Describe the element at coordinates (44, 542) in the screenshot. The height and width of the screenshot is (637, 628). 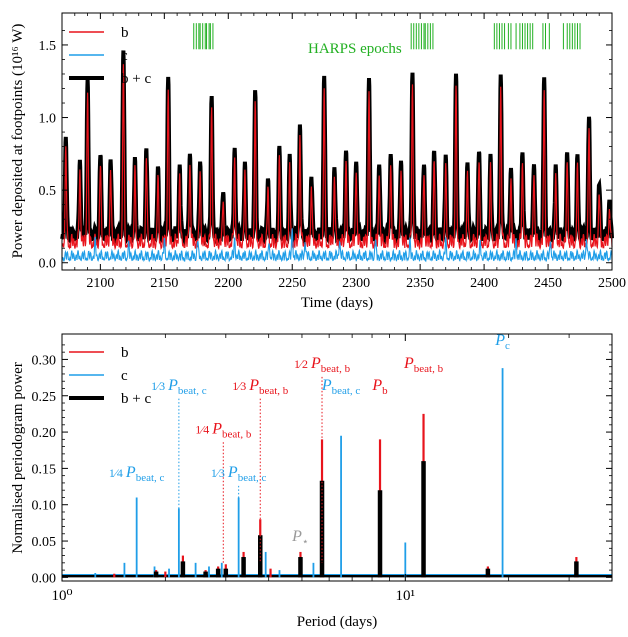
I see `periodogram-ytick-label: 0.05` at that location.